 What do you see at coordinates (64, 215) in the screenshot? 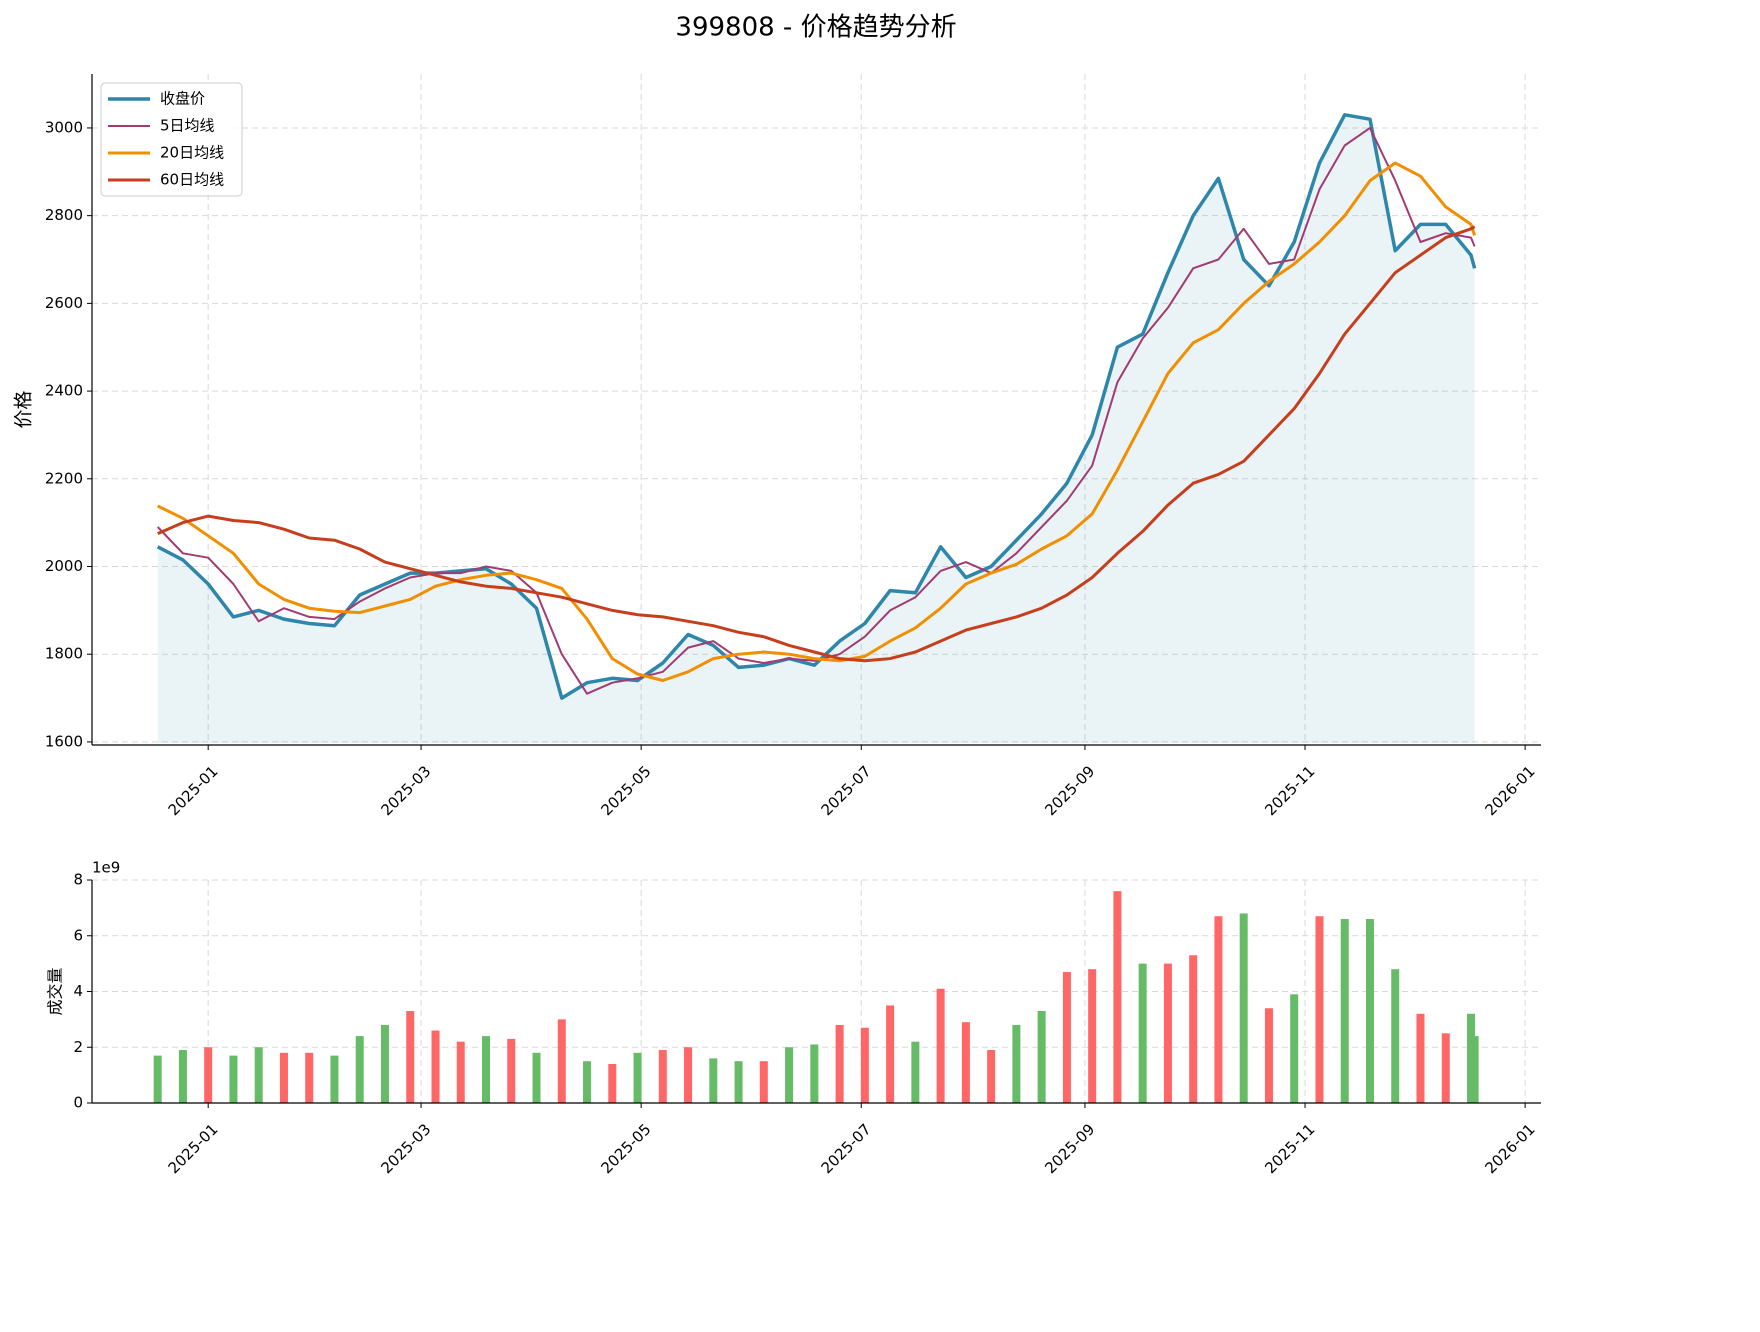
I see `y-tick-label: 2800` at bounding box center [64, 215].